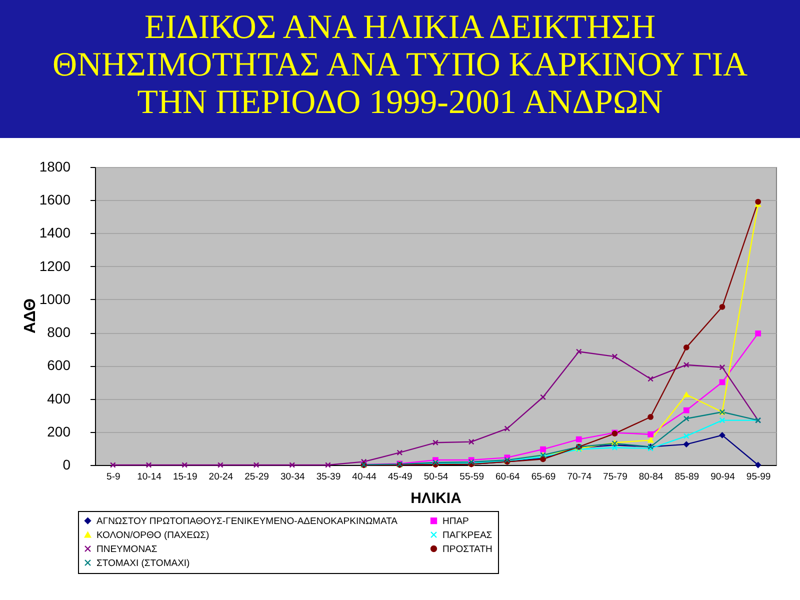 Image resolution: width=800 pixels, height=600 pixels. I want to click on y-tick-label: 1200, so click(55, 266).